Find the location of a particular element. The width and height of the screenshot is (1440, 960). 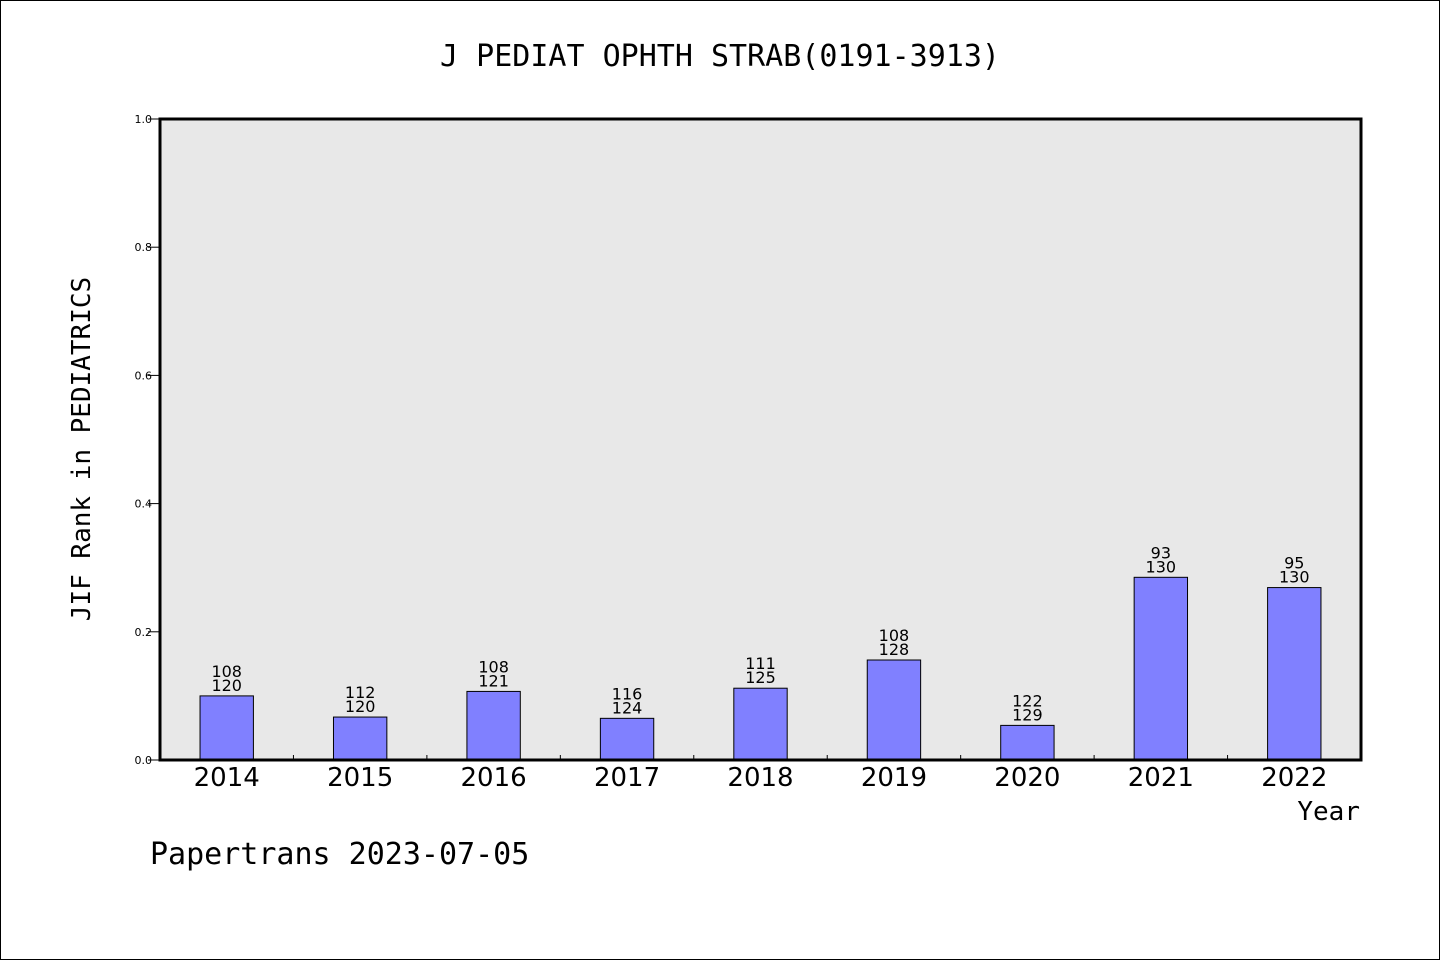

bar-label-rank-2016: 108 is located at coordinates (493, 666).